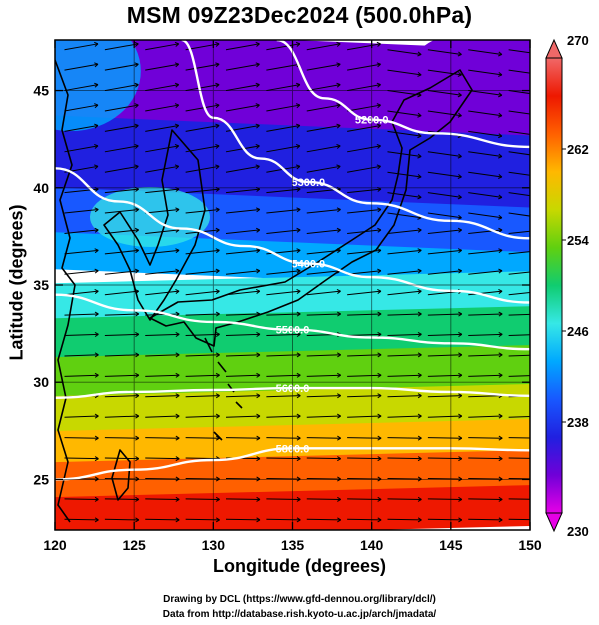 The image size is (599, 625). What do you see at coordinates (214, 545) in the screenshot?
I see `x-tick-label: 130` at bounding box center [214, 545].